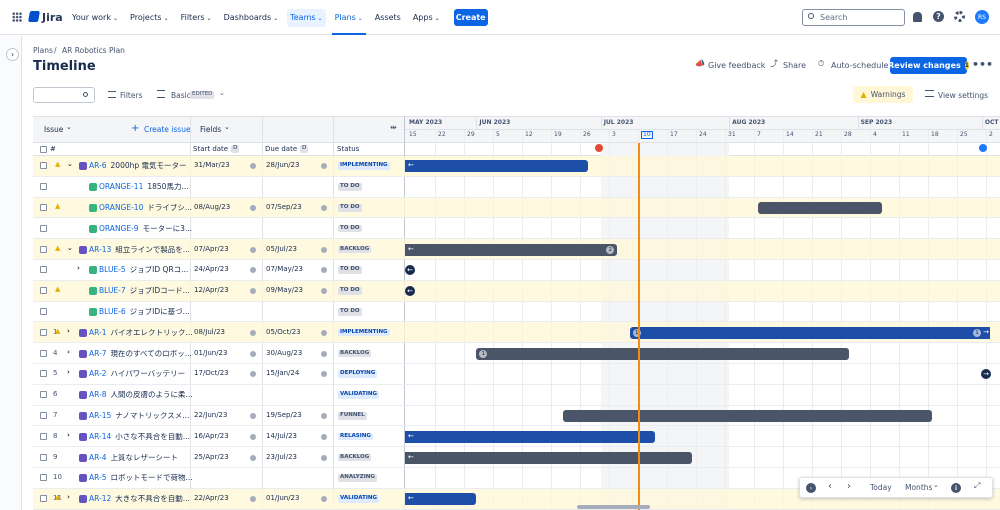  Describe the element at coordinates (149, 18) in the screenshot. I see `nav-item: Projects ⌄` at that location.